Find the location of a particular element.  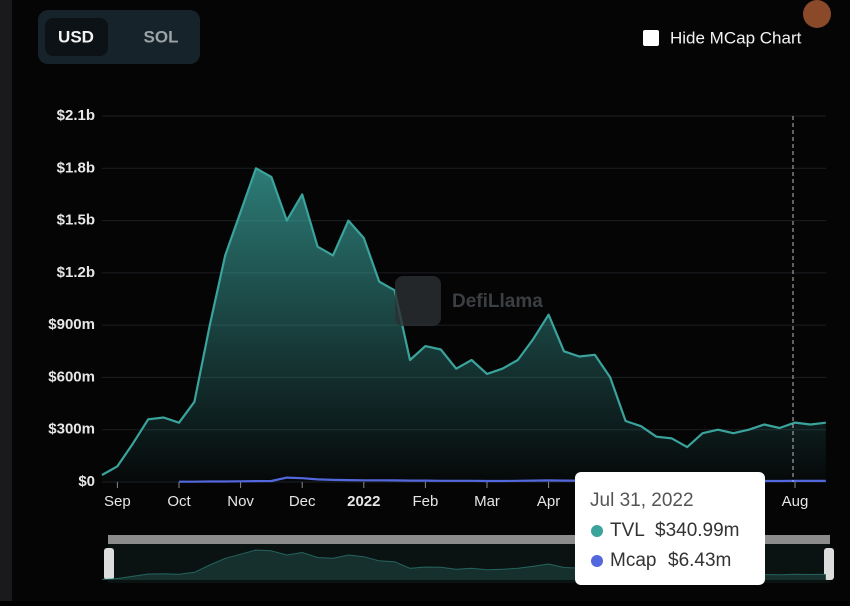

y-tick-label: $600m is located at coordinates (71, 376).